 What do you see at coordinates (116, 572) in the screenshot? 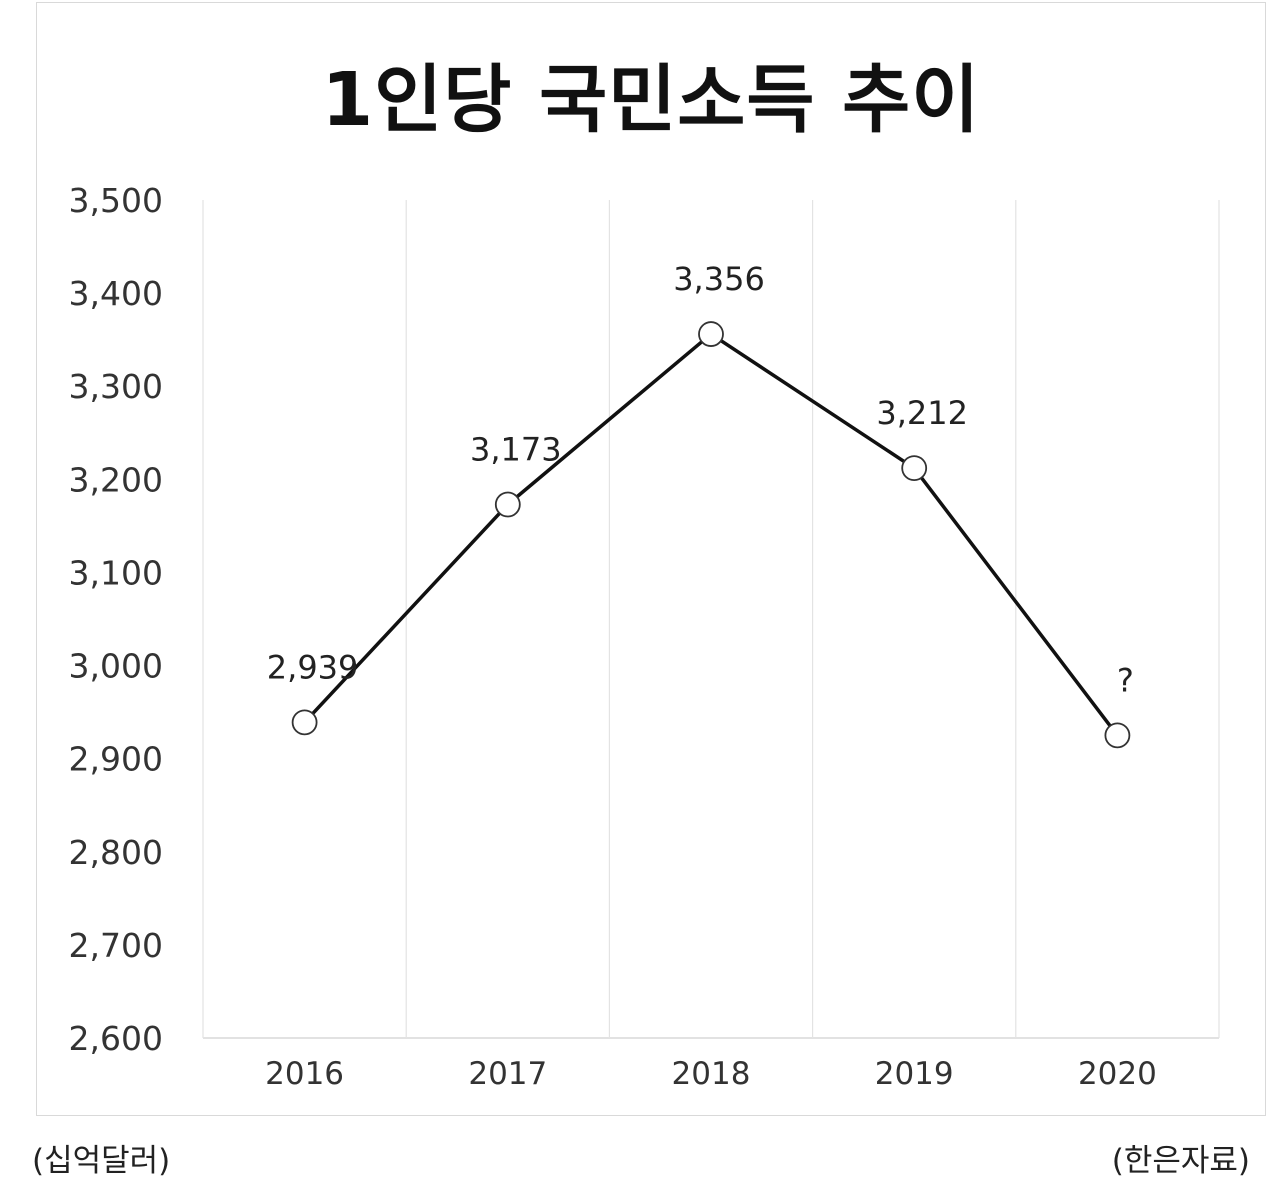
I see `y-tick-label: 3,100` at bounding box center [116, 572].